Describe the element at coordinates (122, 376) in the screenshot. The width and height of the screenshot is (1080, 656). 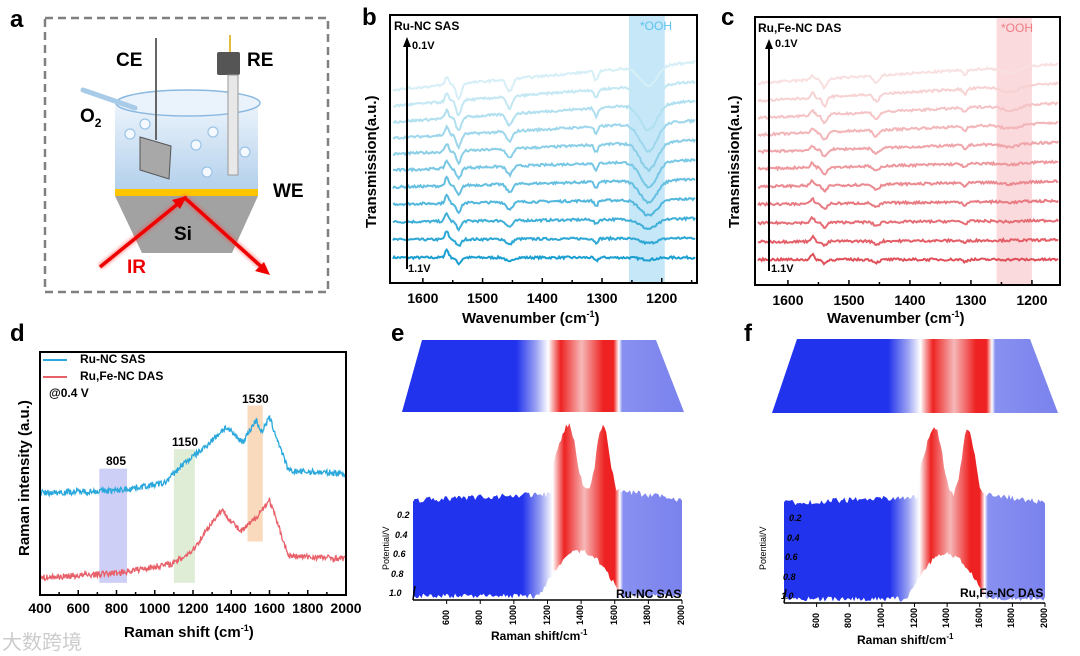
I see `legend-rufe-nc-das: Ru,Fe-NC DAS` at that location.